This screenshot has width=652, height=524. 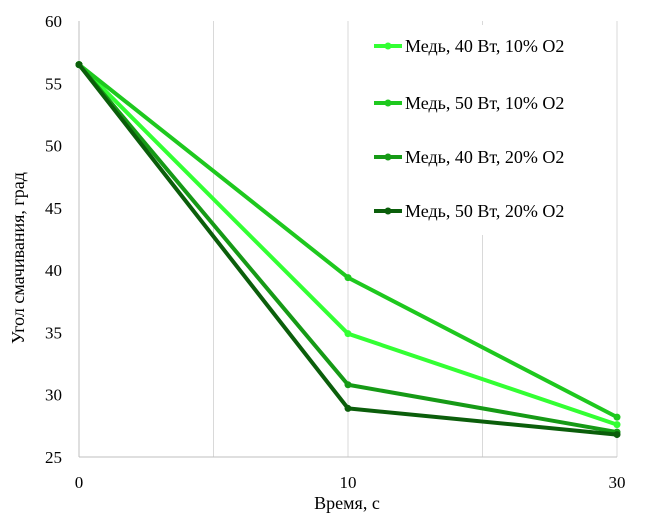 What do you see at coordinates (53, 270) in the screenshot?
I see `y-tick-label: 40` at bounding box center [53, 270].